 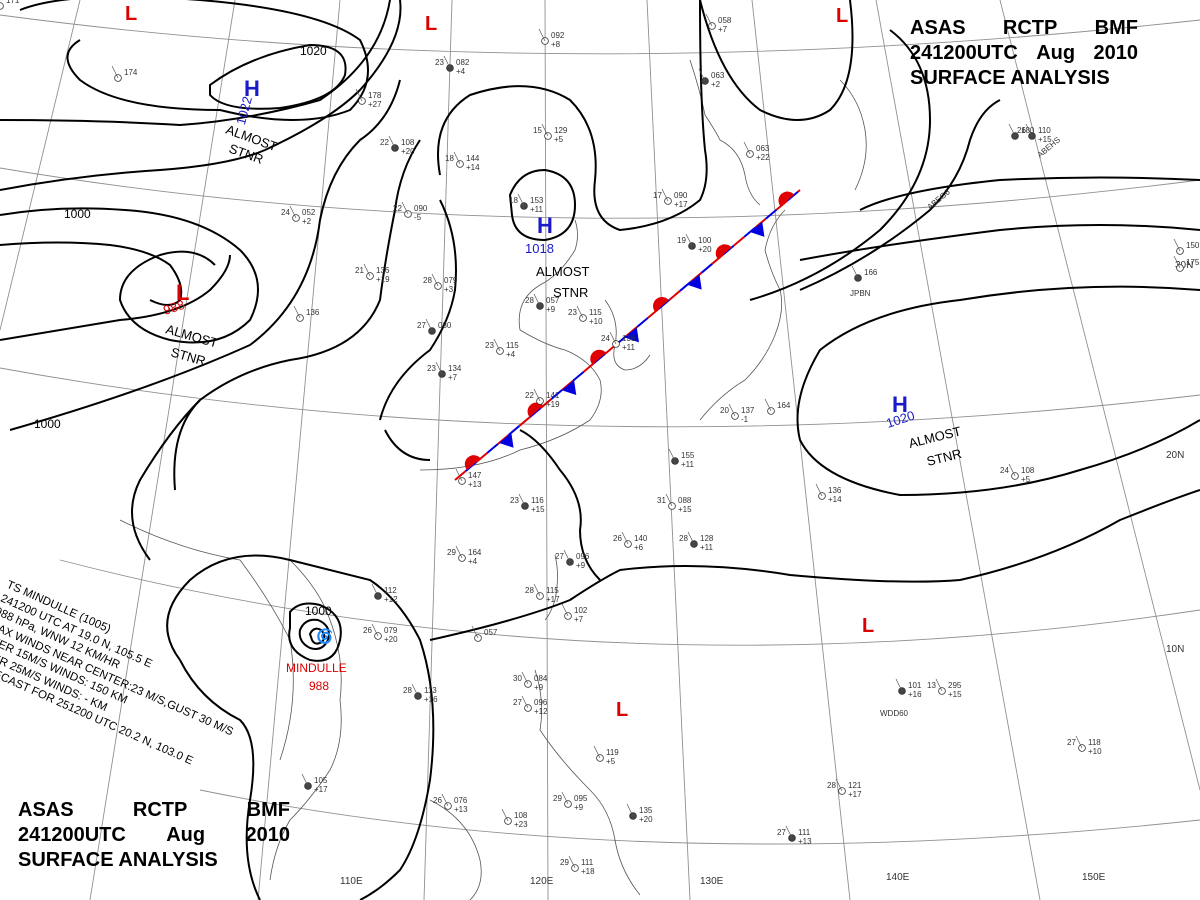 I want to click on station-plot: 27 096+9, so click(x=572, y=559).